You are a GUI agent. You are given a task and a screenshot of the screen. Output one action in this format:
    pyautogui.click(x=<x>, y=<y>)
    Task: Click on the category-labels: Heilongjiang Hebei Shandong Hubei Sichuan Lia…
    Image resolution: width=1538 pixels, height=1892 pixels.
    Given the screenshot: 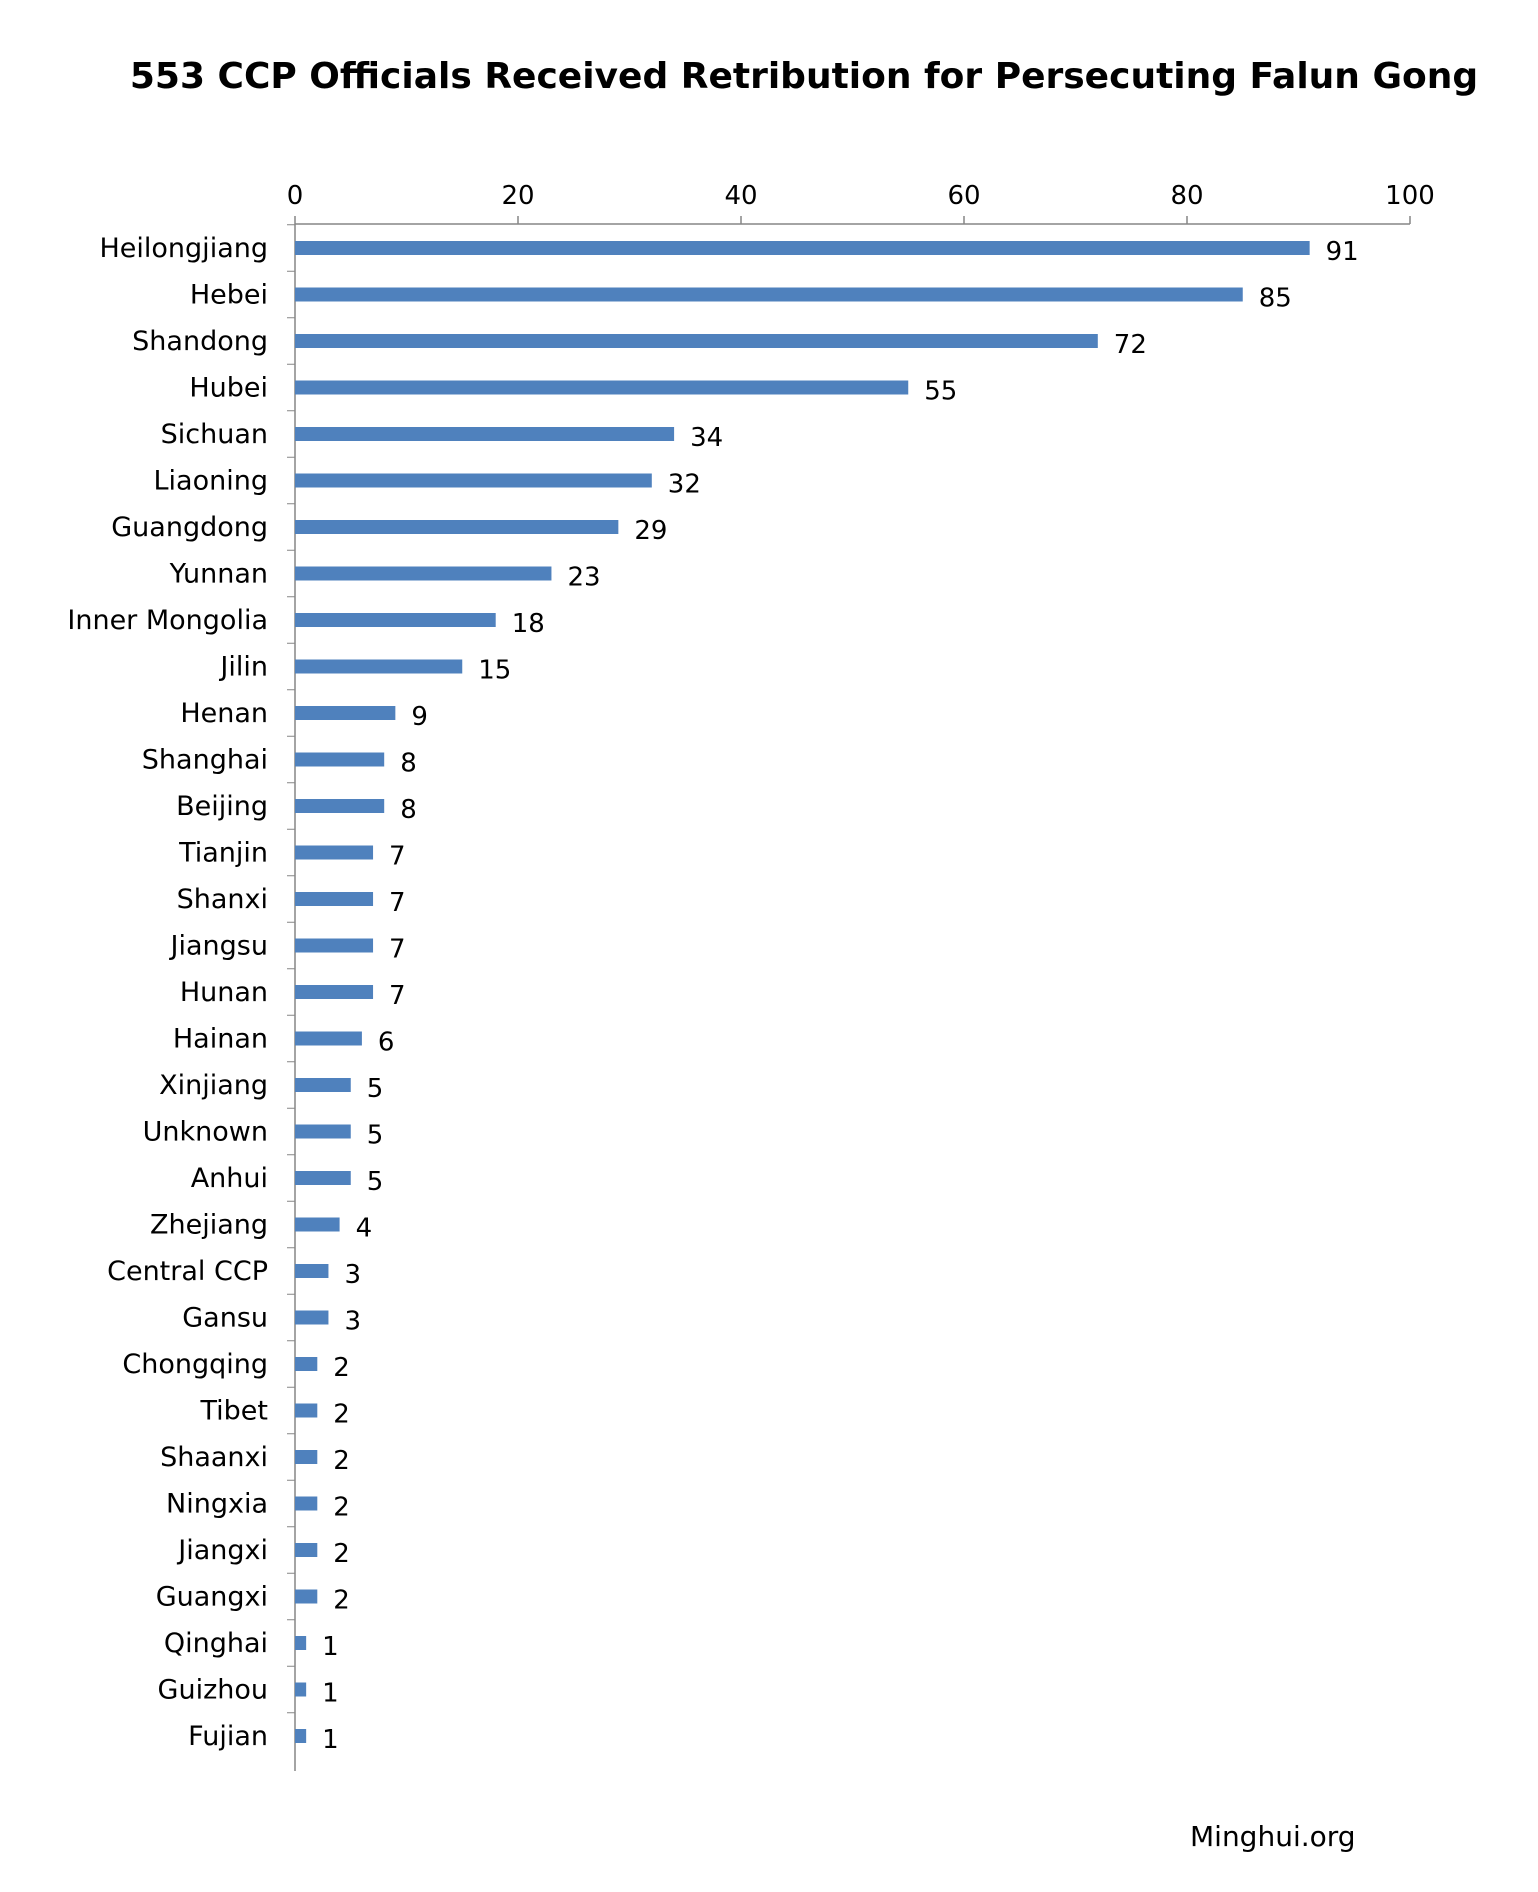 What is the action you would take?
    pyautogui.click(x=167, y=992)
    